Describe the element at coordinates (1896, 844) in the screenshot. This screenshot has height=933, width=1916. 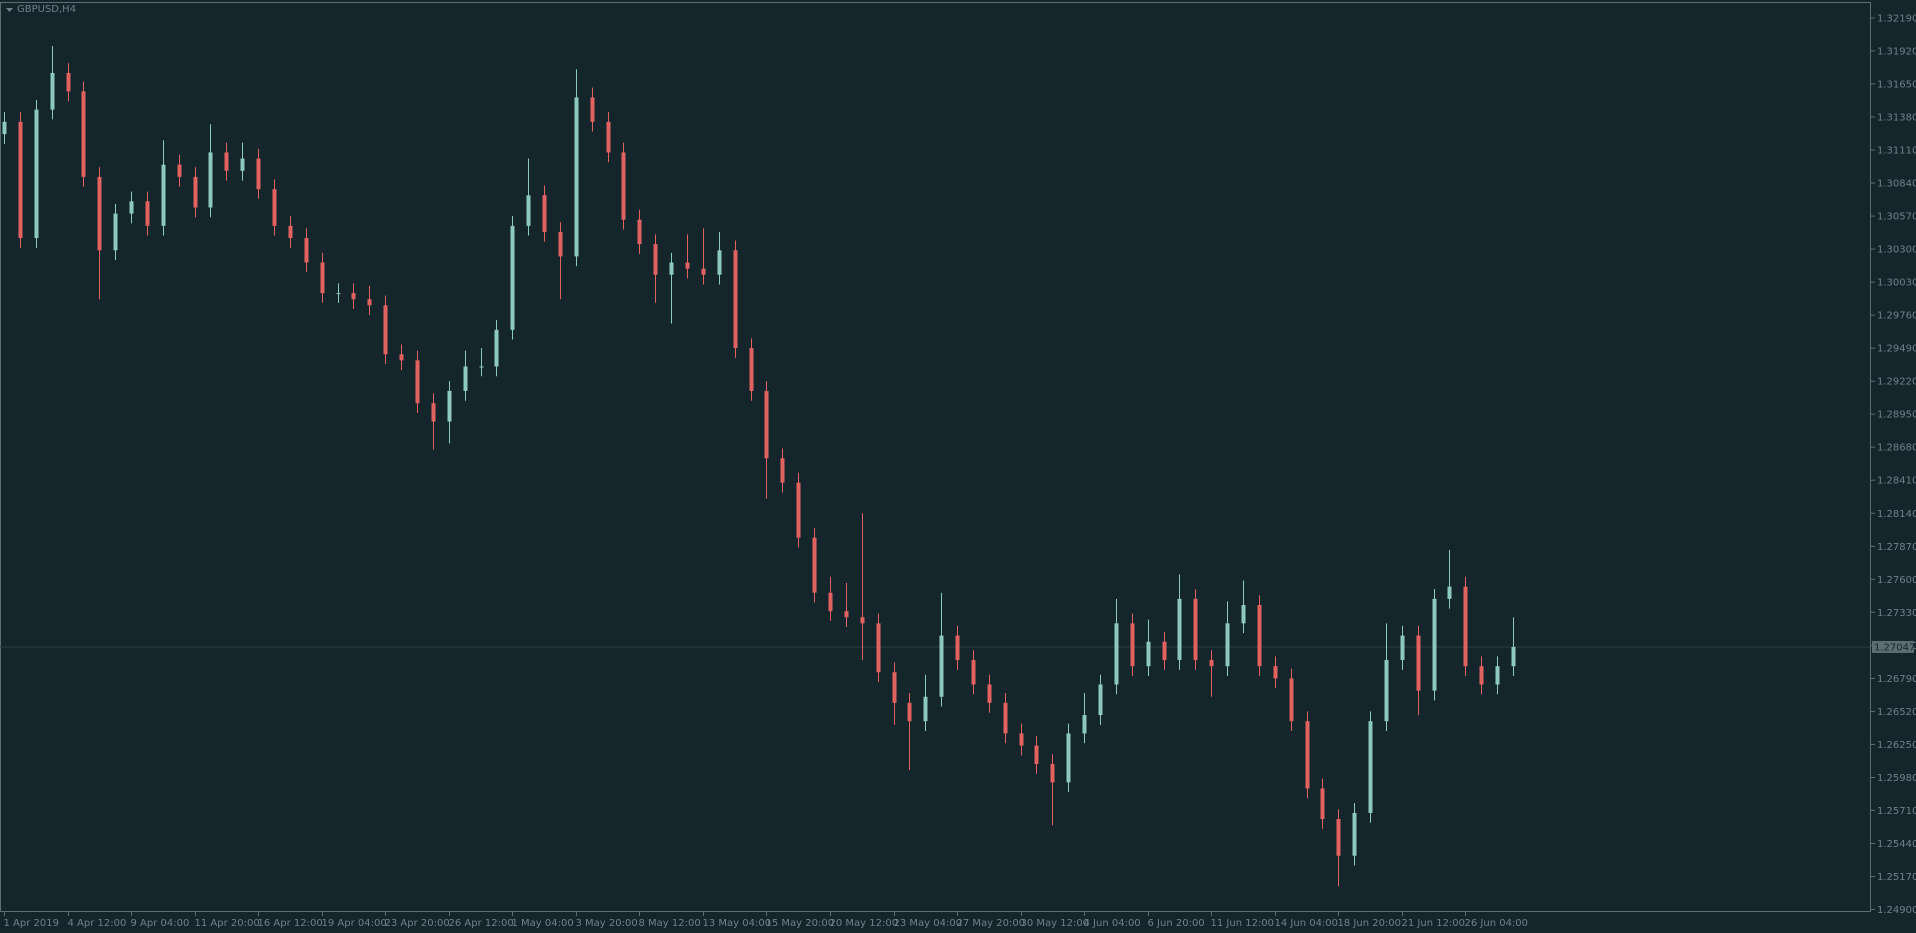
I see `y-tick-label: 1.25440` at that location.